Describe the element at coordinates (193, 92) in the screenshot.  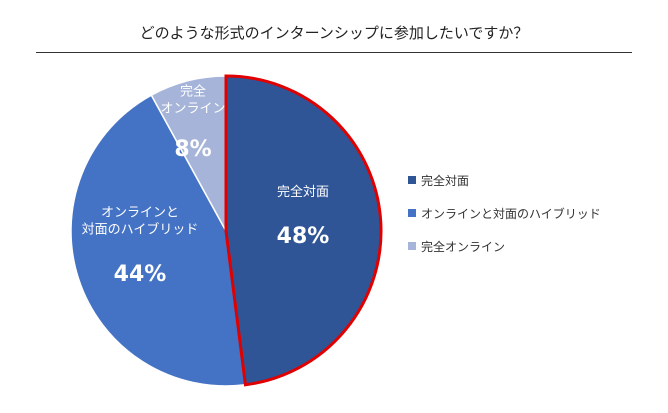
I see `slice-category-label: 完全` at that location.